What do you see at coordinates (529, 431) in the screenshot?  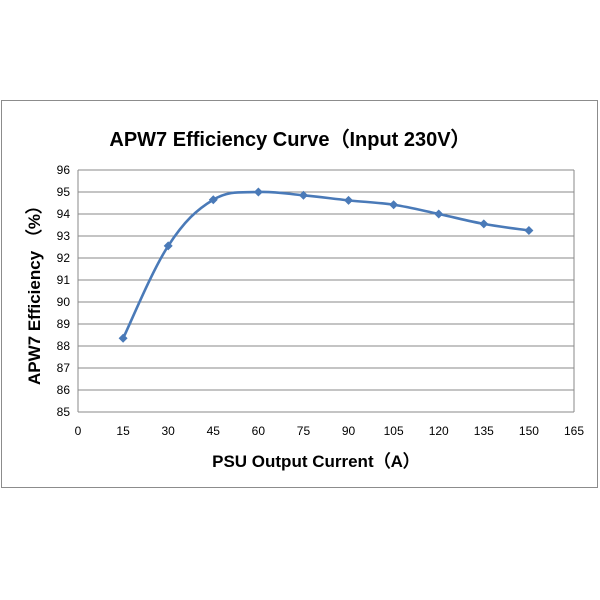 I see `x-tick-label: 150` at bounding box center [529, 431].